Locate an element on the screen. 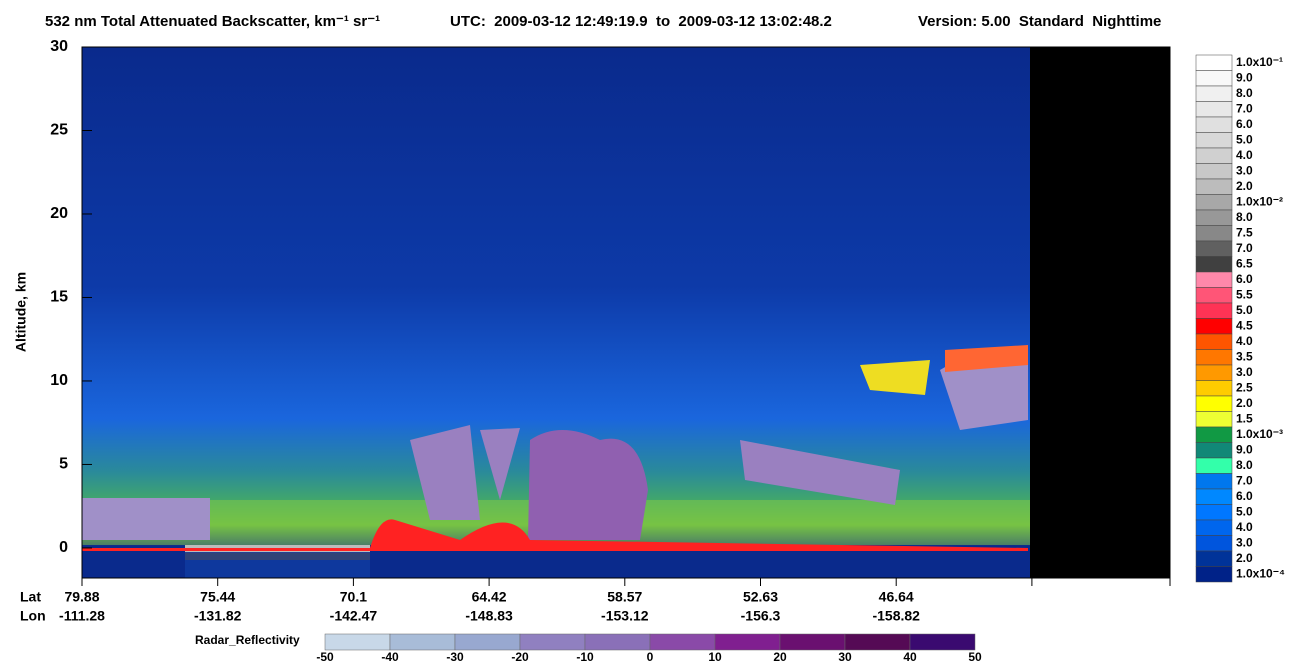 The width and height of the screenshot is (1300, 667). radar-tick-label: -20 is located at coordinates (520, 657).